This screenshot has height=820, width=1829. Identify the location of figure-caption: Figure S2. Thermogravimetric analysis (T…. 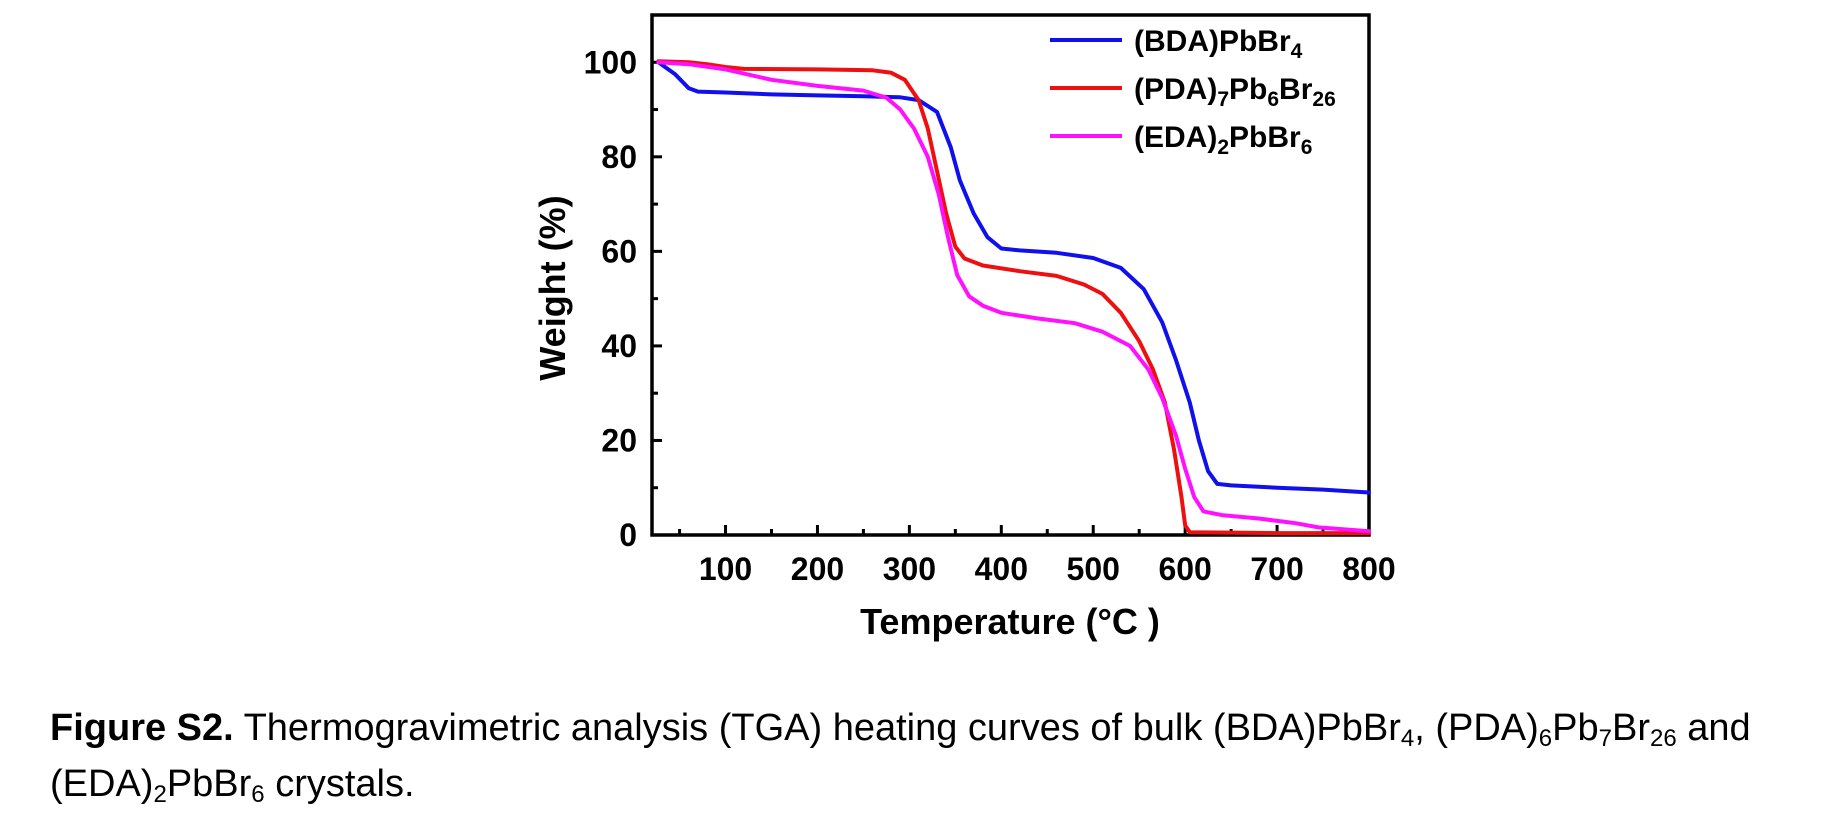
(930, 756).